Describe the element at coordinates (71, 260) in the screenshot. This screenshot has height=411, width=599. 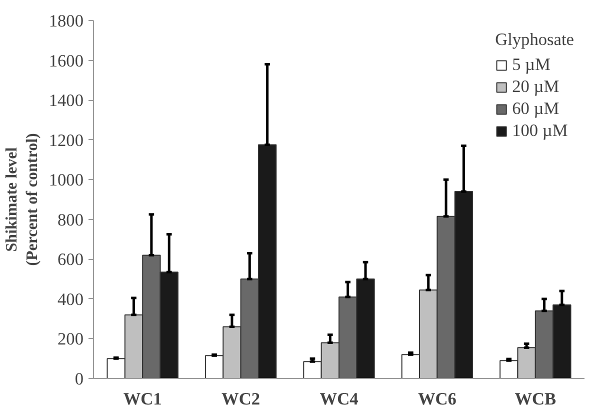
I see `y-tick-label: 600` at that location.